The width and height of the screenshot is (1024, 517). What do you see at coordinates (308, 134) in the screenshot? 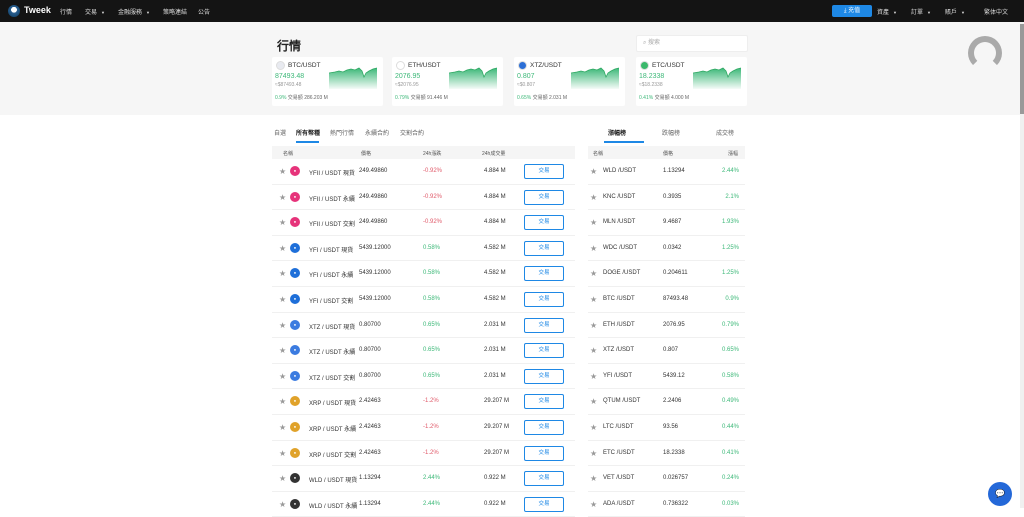
I see `tab-market: 所有幣種` at bounding box center [308, 134].